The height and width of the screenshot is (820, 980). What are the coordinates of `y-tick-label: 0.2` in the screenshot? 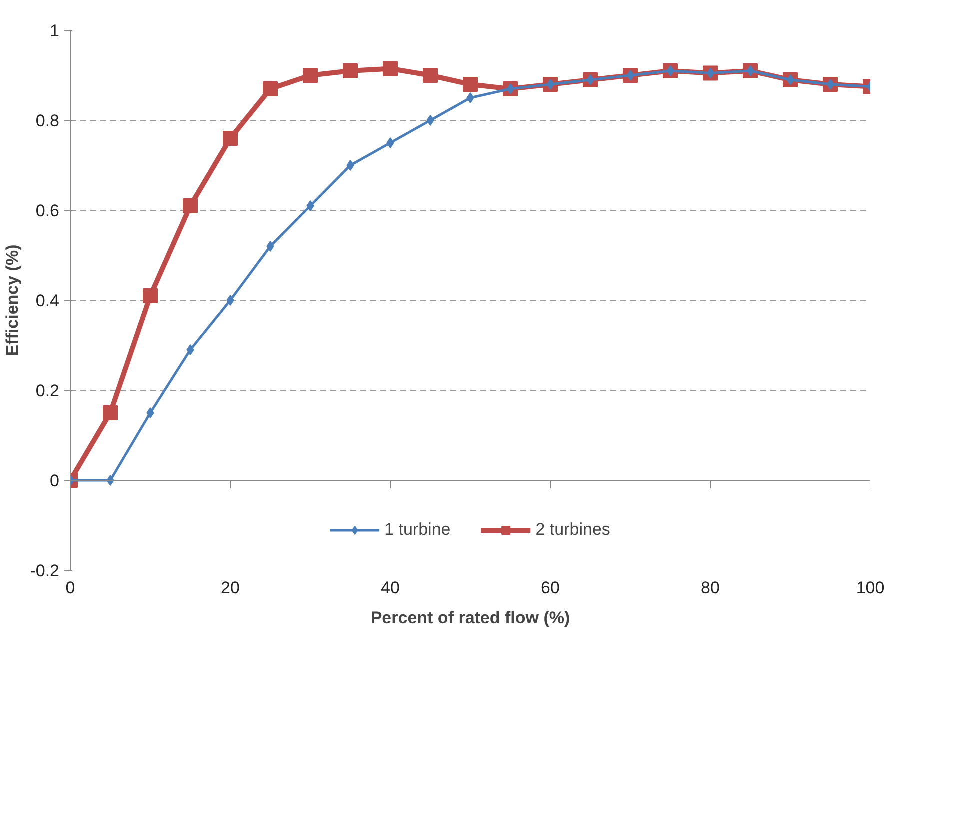 It's located at (48, 391).